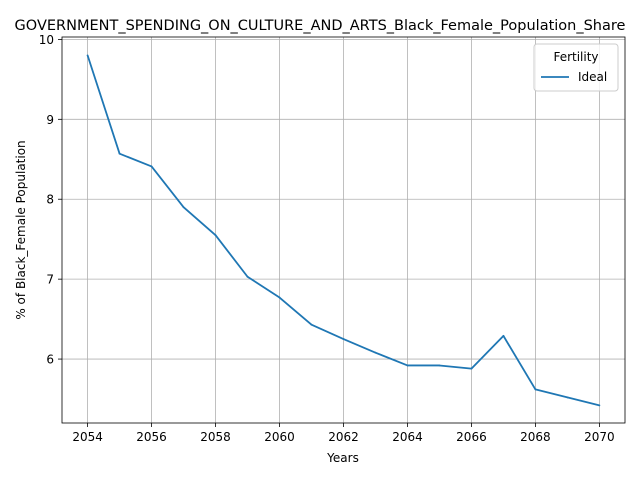 This screenshot has height=480, width=640. What do you see at coordinates (50, 120) in the screenshot?
I see `y-tick-label: 9` at bounding box center [50, 120].